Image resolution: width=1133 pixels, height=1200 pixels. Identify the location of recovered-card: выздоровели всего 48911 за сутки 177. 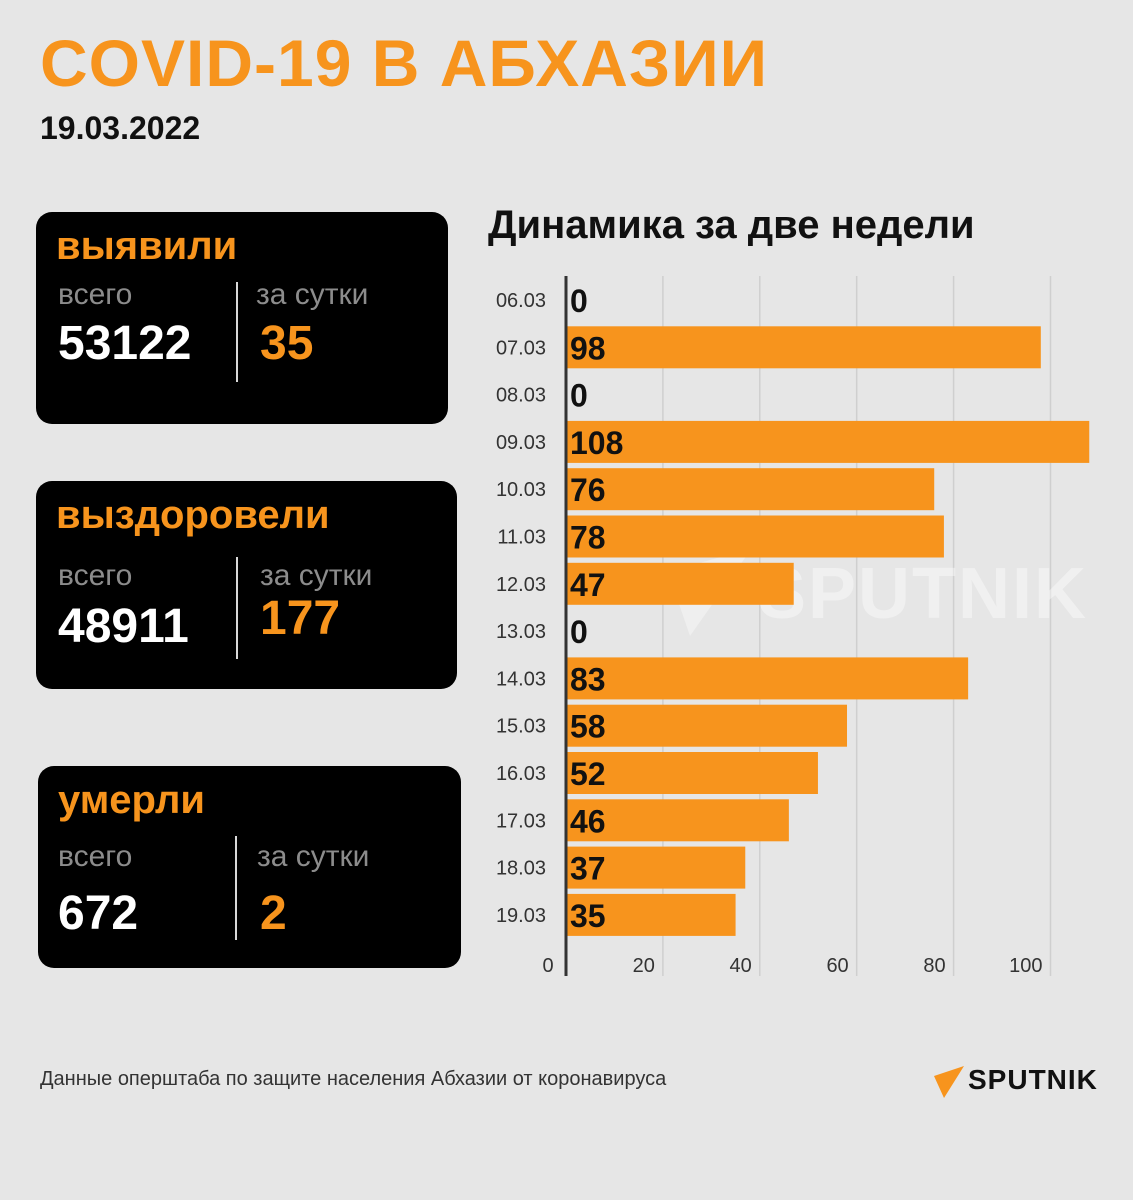
(246, 585).